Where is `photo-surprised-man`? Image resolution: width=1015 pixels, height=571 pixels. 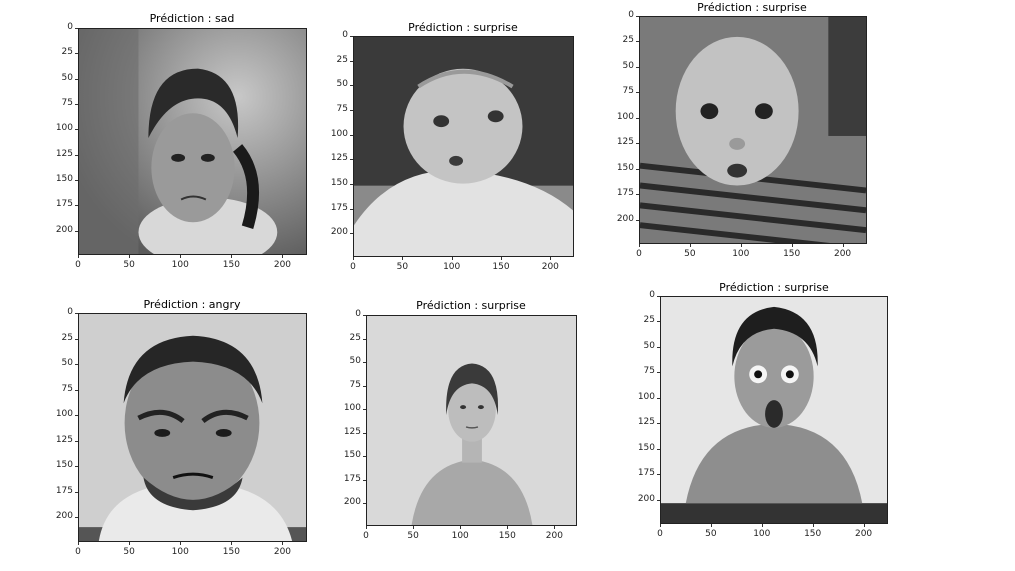
photo-surprised-man is located at coordinates (774, 410).